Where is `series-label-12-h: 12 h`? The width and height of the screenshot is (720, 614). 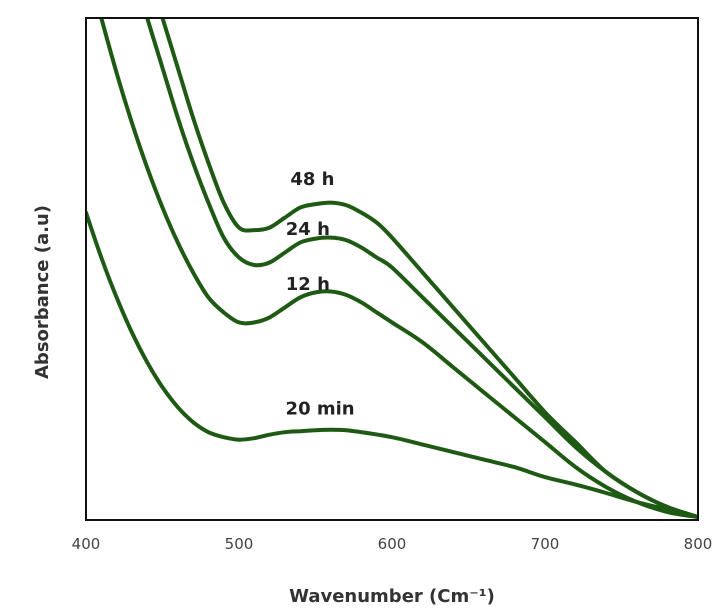 series-label-12-h: 12 h is located at coordinates (308, 284).